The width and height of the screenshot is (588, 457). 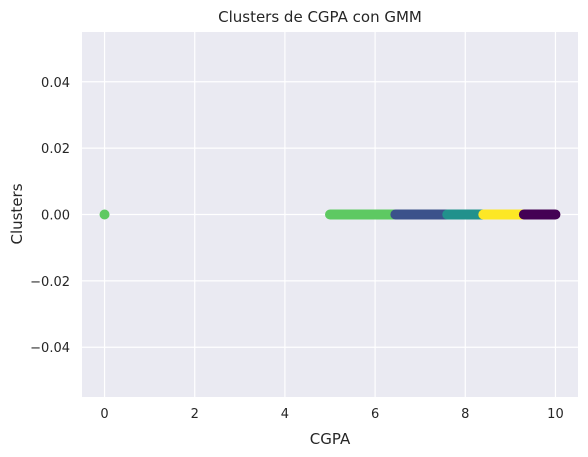 I want to click on y-tick-label: −0.02, so click(x=50, y=282).